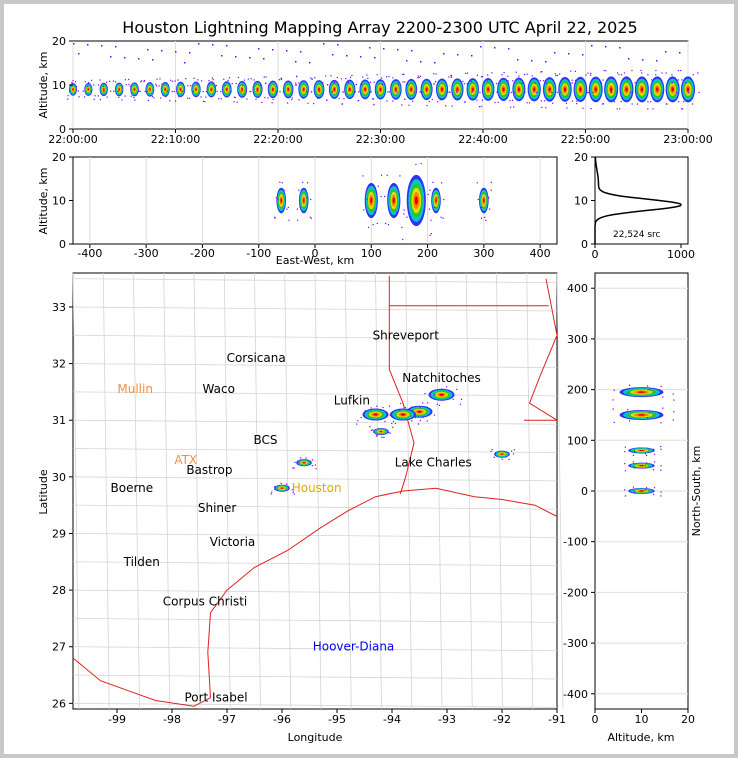 This screenshot has height=758, width=738. What do you see at coordinates (482, 139) in the screenshot?
I see `time-tick-label: 22:40:00` at bounding box center [482, 139].